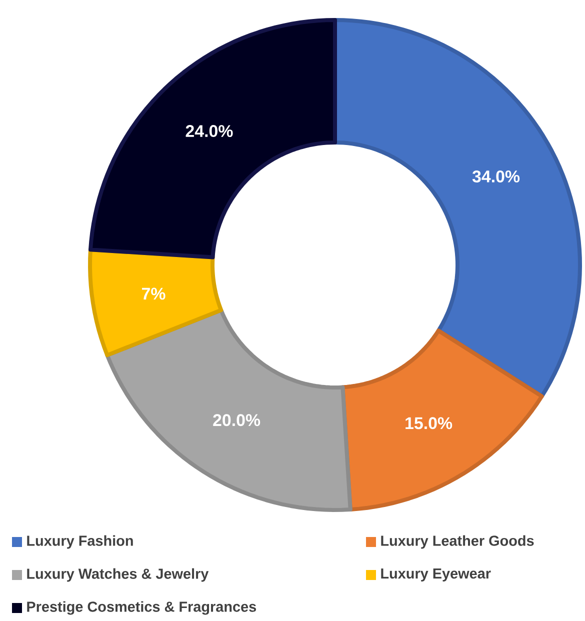 The width and height of the screenshot is (585, 621). Describe the element at coordinates (236, 420) in the screenshot. I see `data-label: 20.0%` at that location.